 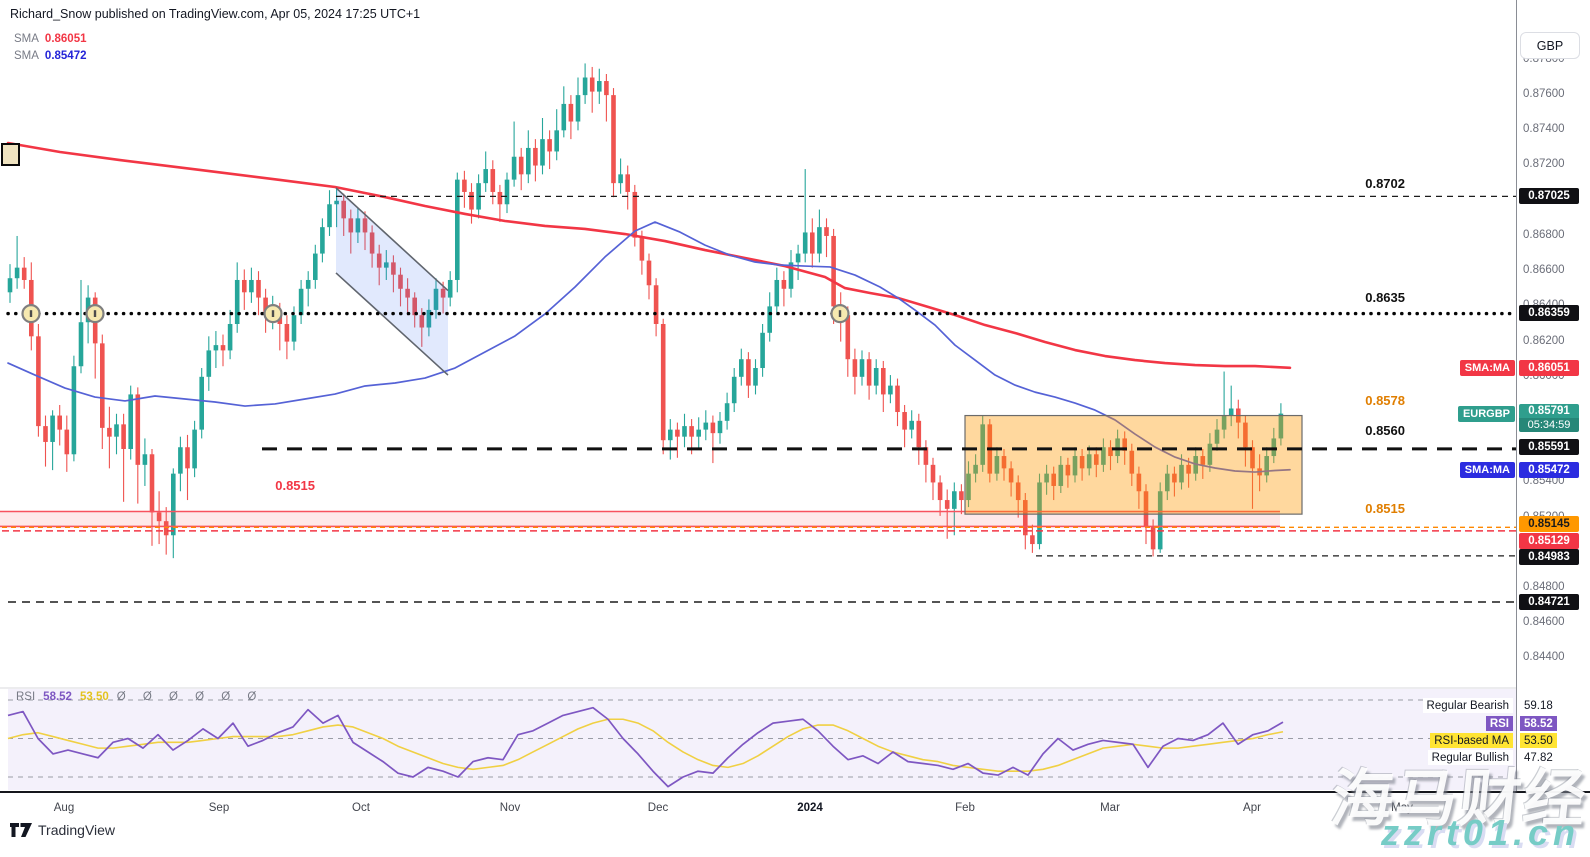 What do you see at coordinates (1544, 94) in the screenshot?
I see `price-tick: 0.87600` at bounding box center [1544, 94].